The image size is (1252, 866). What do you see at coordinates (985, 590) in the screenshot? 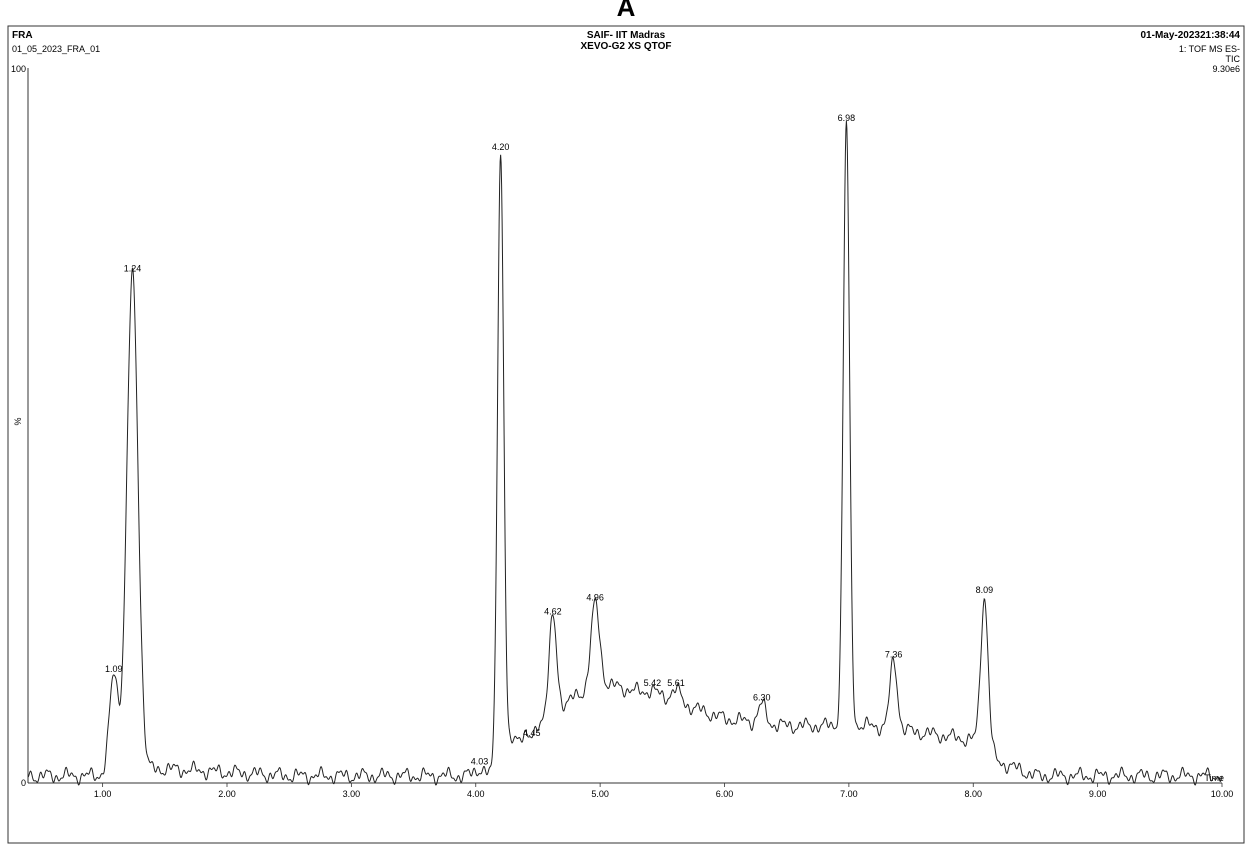
I see `peak-label: 8.09` at bounding box center [985, 590].